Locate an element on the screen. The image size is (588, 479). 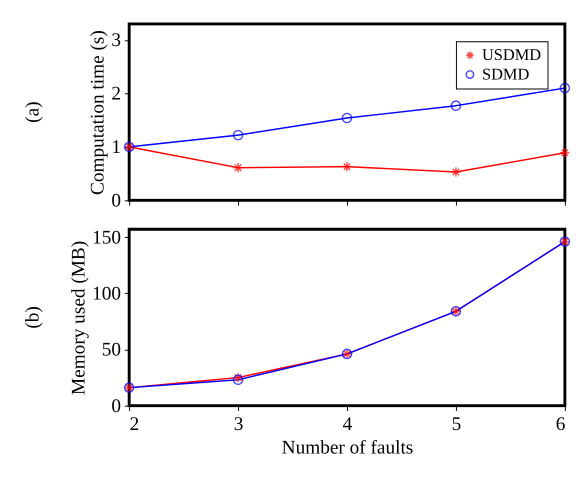
y-tick-label: 100 is located at coordinates (106, 294).